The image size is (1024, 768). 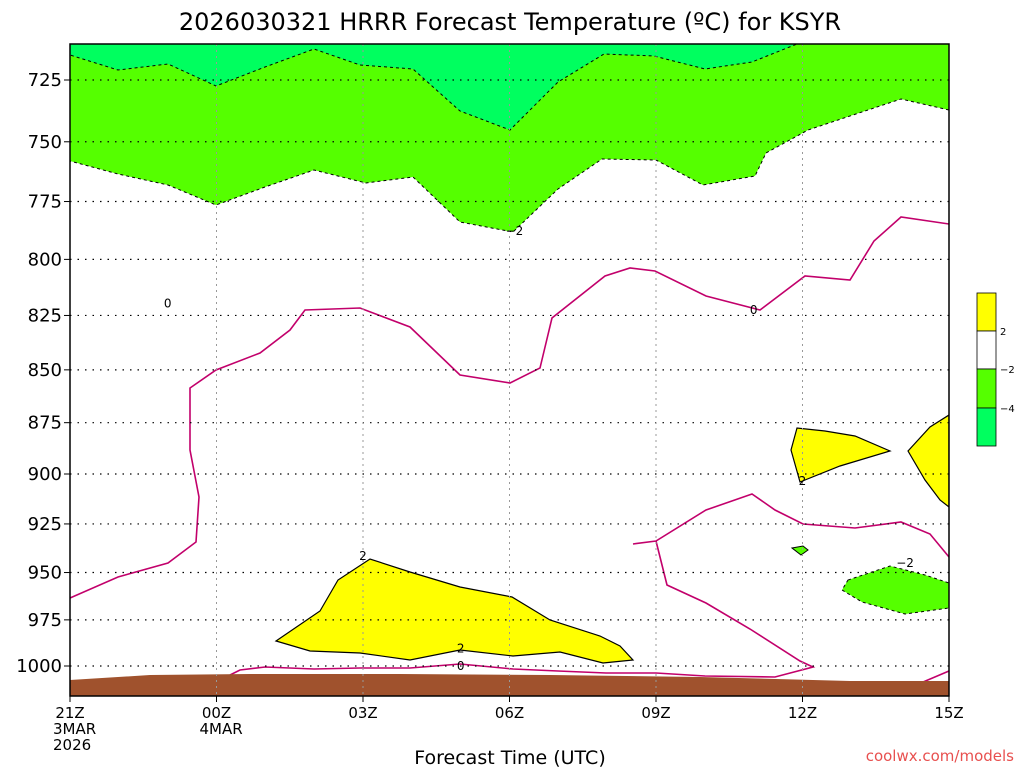 What do you see at coordinates (45, 370) in the screenshot?
I see `y-tick-label: 850` at bounding box center [45, 370].